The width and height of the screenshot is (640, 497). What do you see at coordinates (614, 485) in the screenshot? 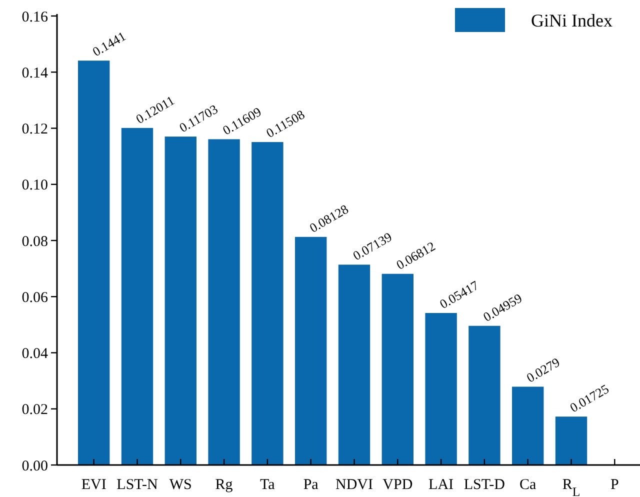
I see `x-tick-label: P` at bounding box center [614, 485].